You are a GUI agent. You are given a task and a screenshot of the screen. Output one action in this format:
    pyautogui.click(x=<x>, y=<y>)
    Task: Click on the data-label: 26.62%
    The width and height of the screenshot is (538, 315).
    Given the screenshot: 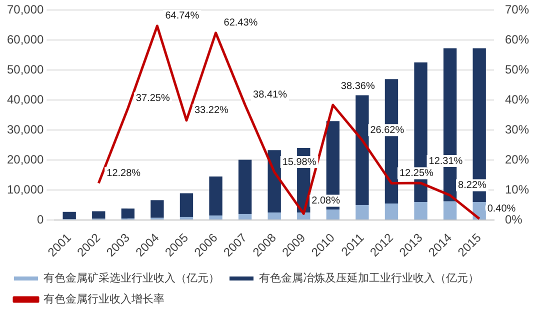 What is the action you would take?
    pyautogui.click(x=387, y=130)
    